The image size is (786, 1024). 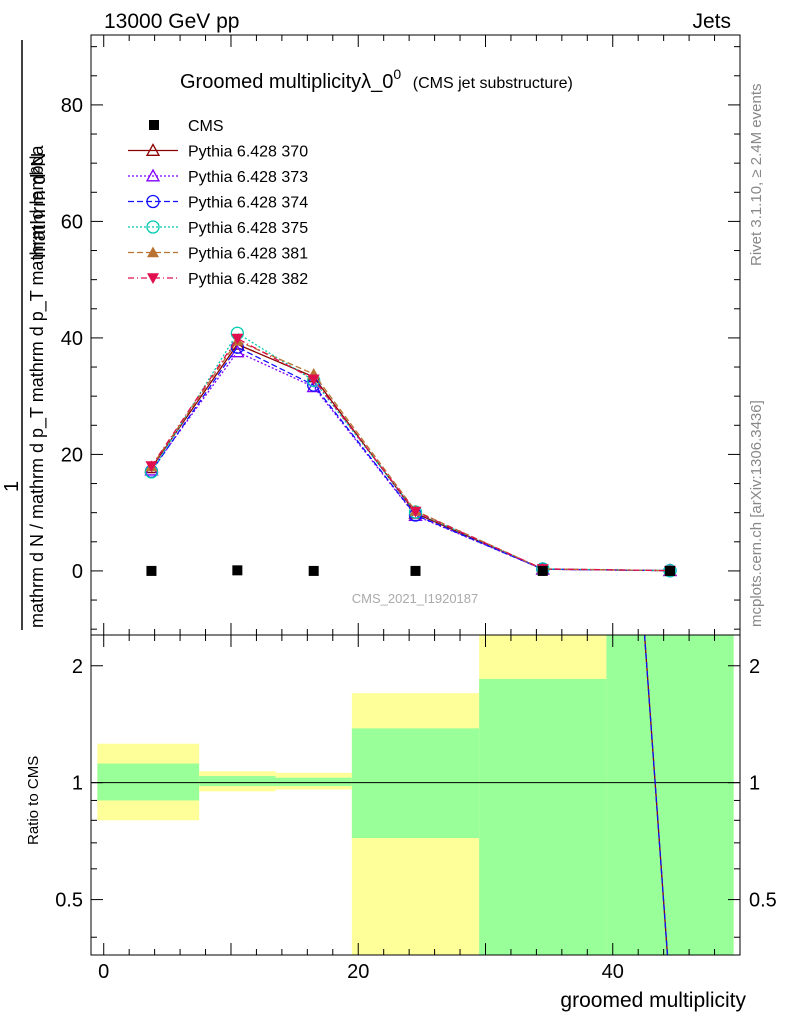 I want to click on ratio-y-tick-label-right: 2, so click(x=754, y=667).